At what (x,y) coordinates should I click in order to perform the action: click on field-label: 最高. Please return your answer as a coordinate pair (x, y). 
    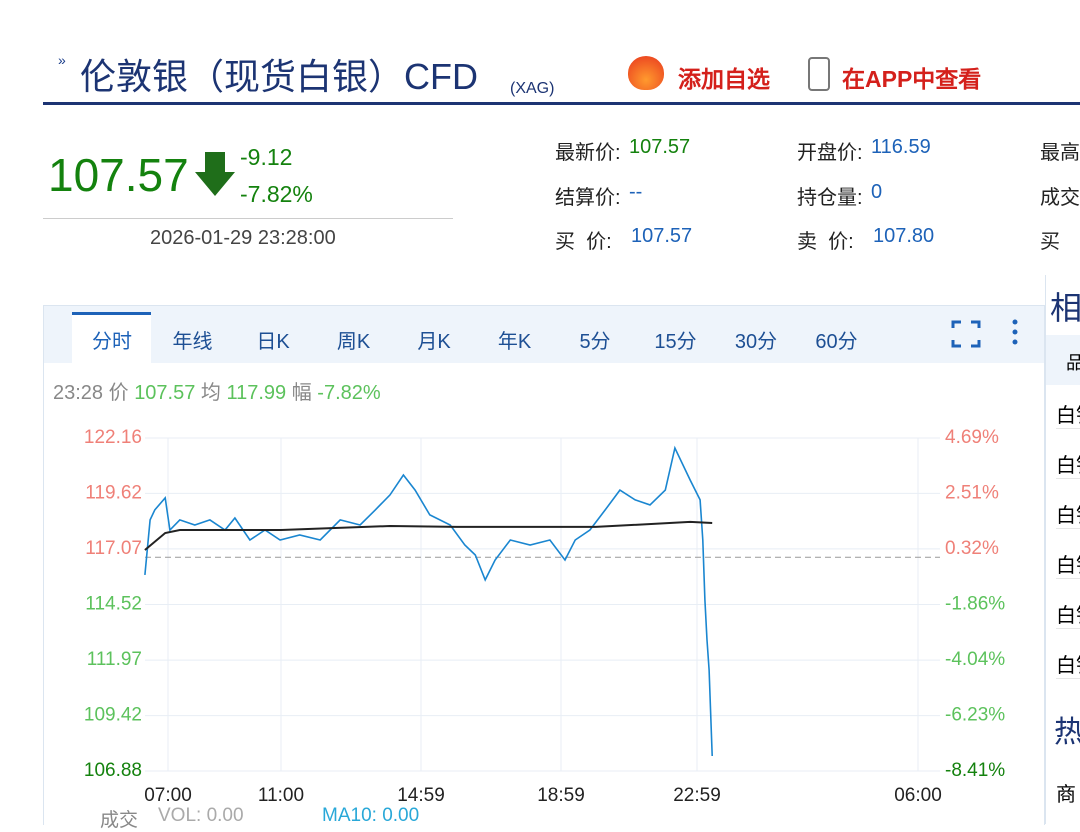
    Looking at the image, I should click on (1060, 153).